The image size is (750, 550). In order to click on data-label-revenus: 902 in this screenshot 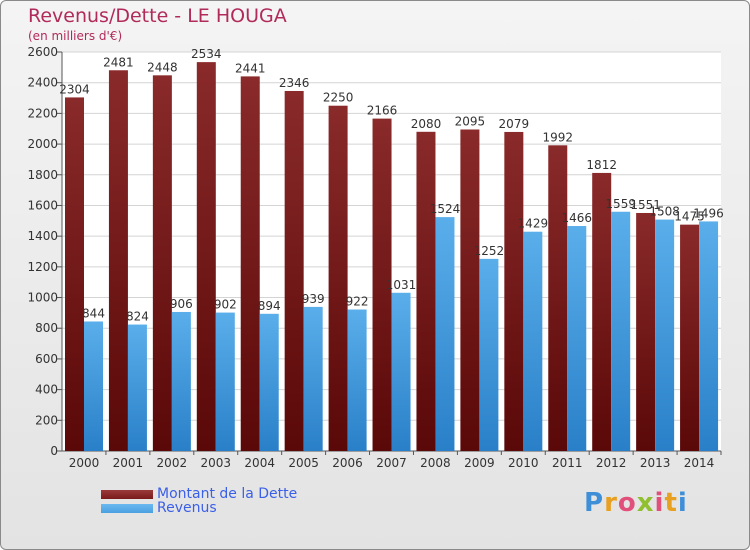, I will do `click(225, 305)`.